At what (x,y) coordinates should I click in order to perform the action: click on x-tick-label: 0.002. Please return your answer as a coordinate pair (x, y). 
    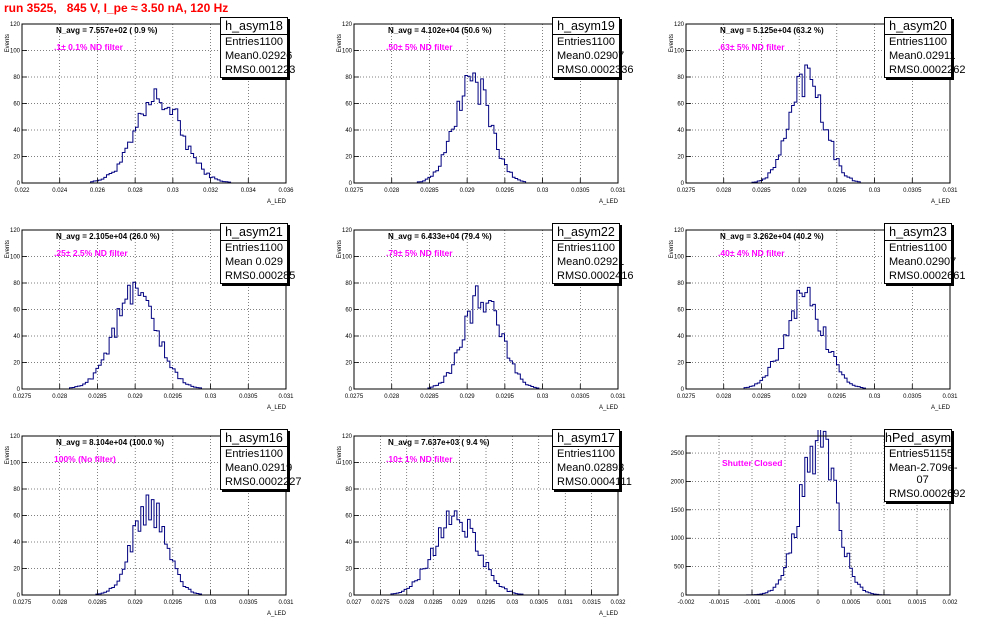
    Looking at the image, I should click on (950, 603).